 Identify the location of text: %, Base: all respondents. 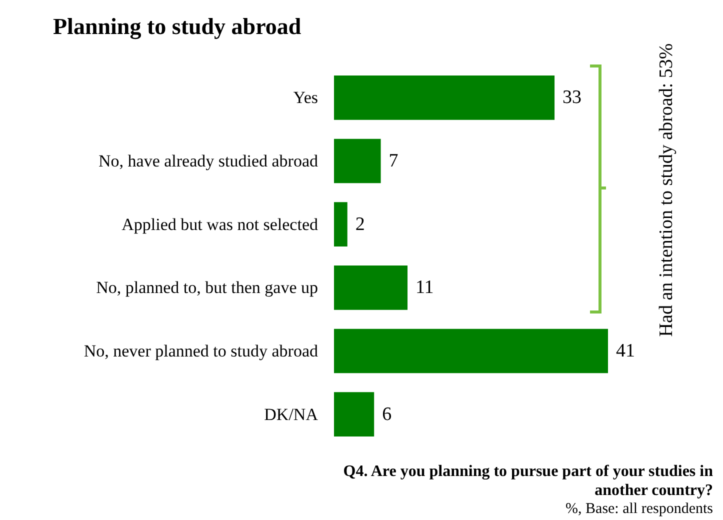
(639, 509).